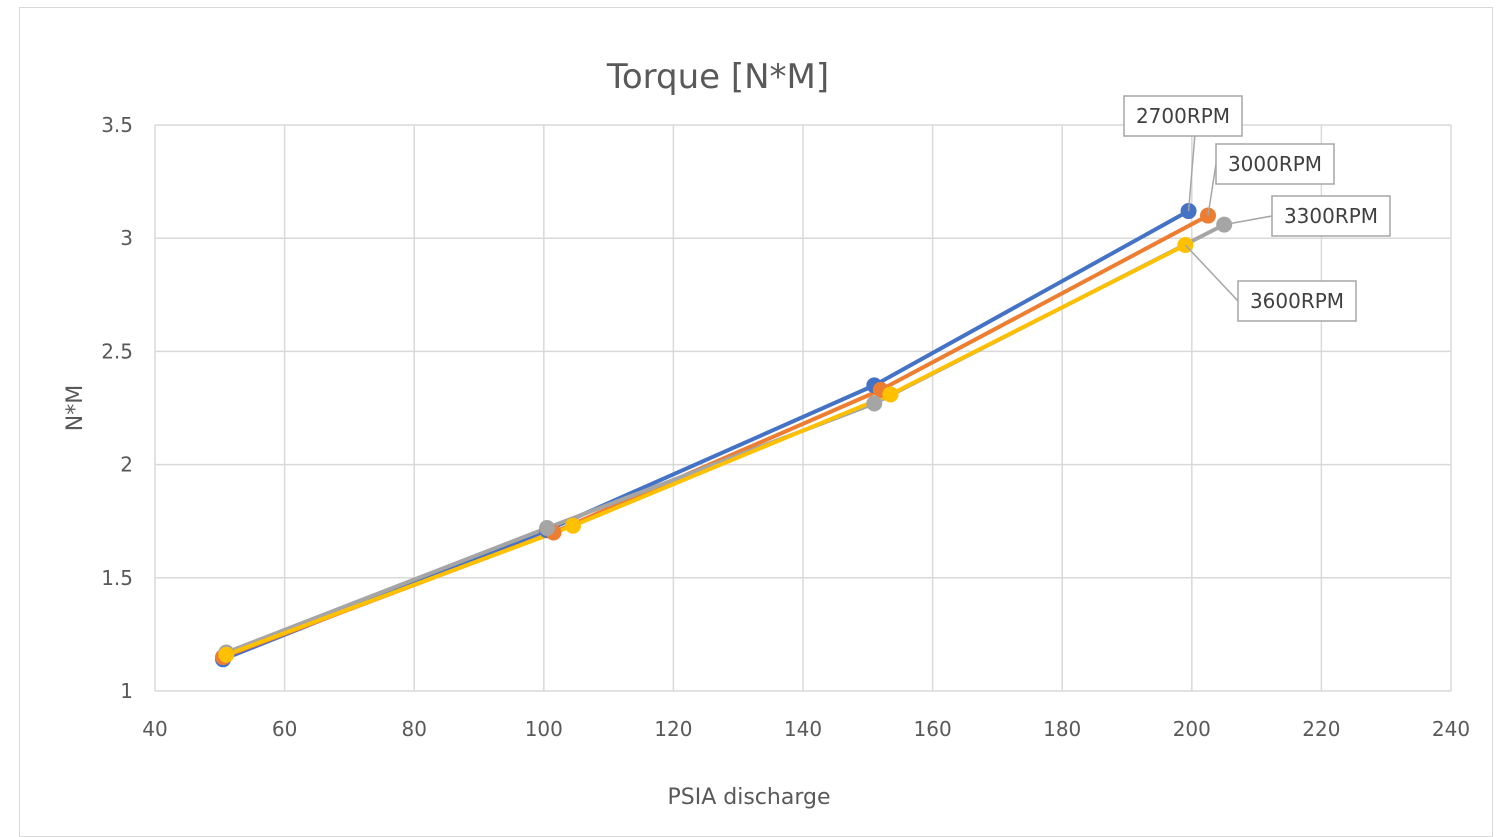  I want to click on series-callouts: 2700RPM 3000RPM 3300RPM 3600RPM, so click(1257, 208).